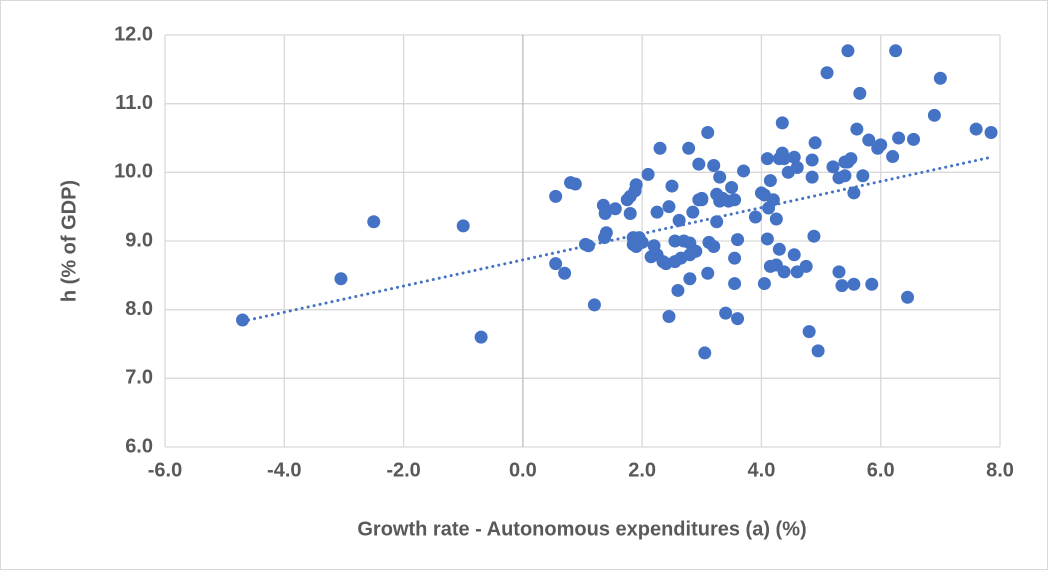 The image size is (1049, 576). What do you see at coordinates (134, 103) in the screenshot?
I see `y-tick-label: 11.0` at bounding box center [134, 103].